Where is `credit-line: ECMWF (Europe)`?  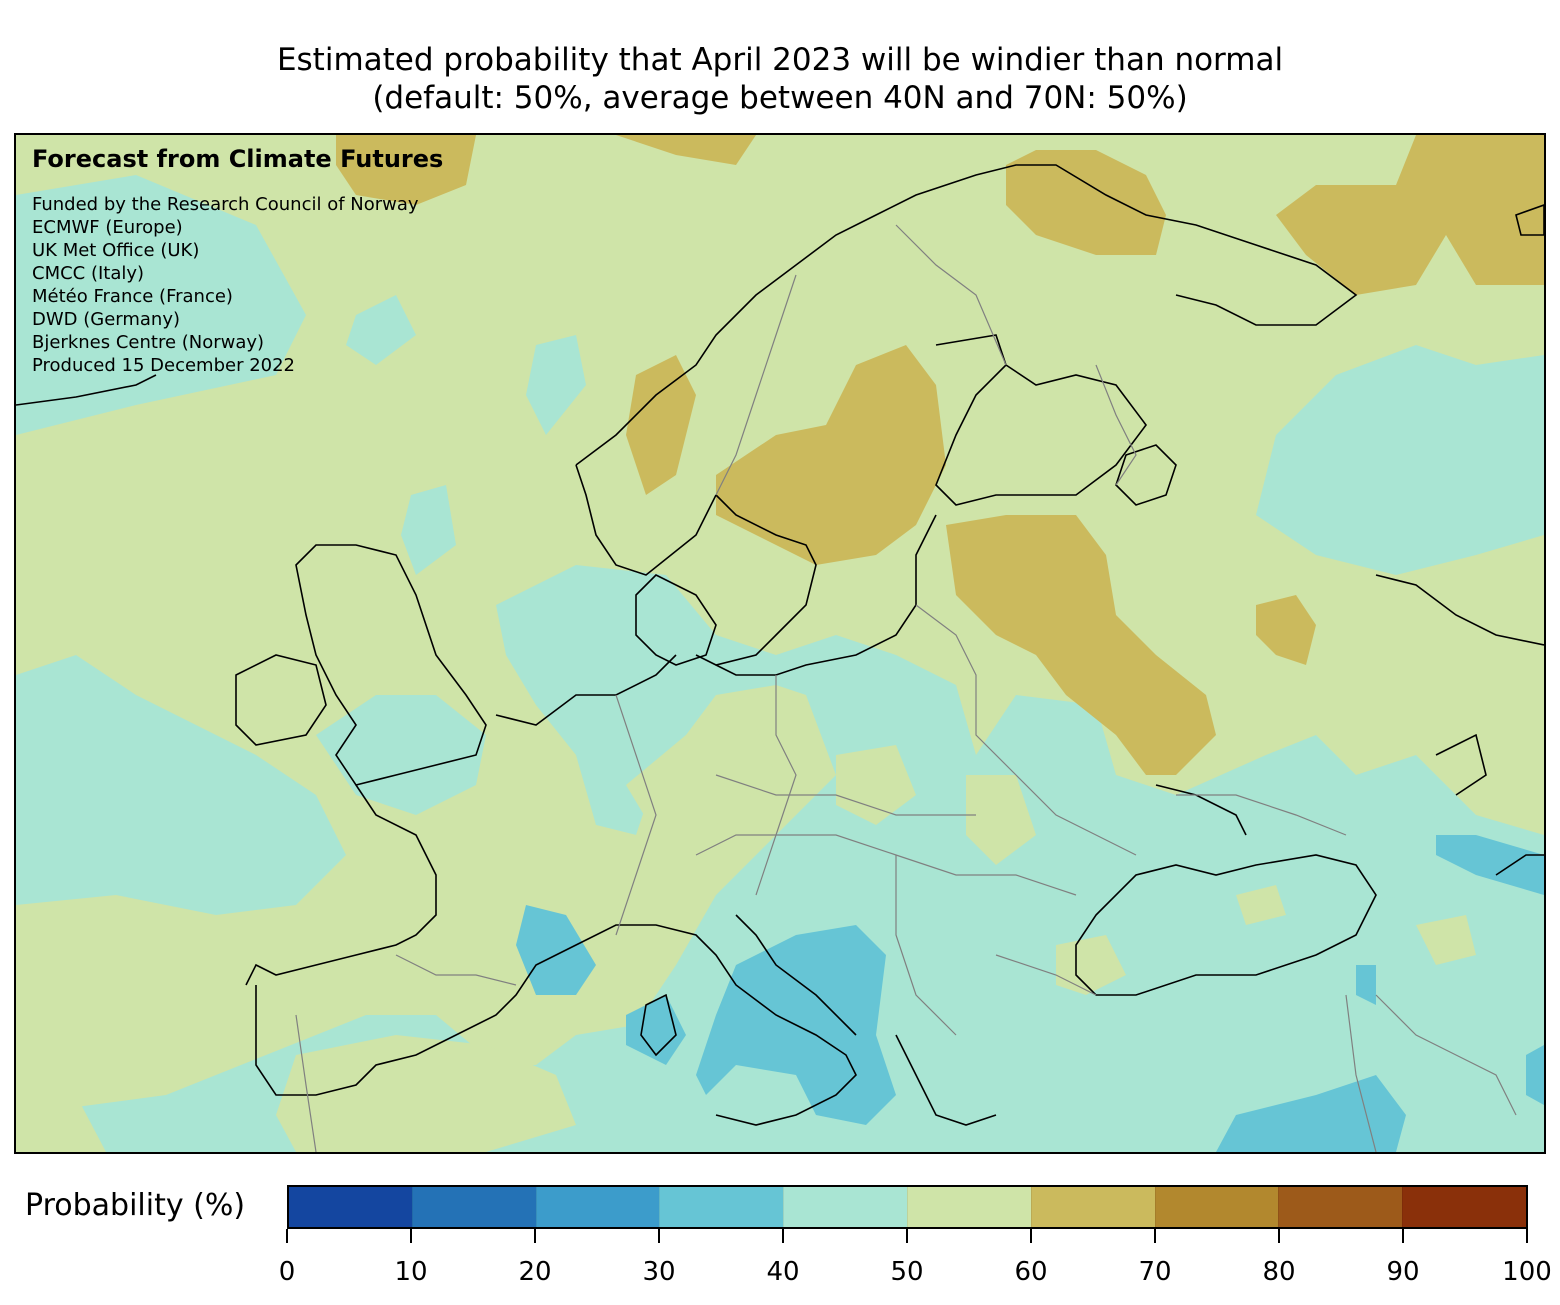
credit-line: ECMWF (Europe) is located at coordinates (107, 227).